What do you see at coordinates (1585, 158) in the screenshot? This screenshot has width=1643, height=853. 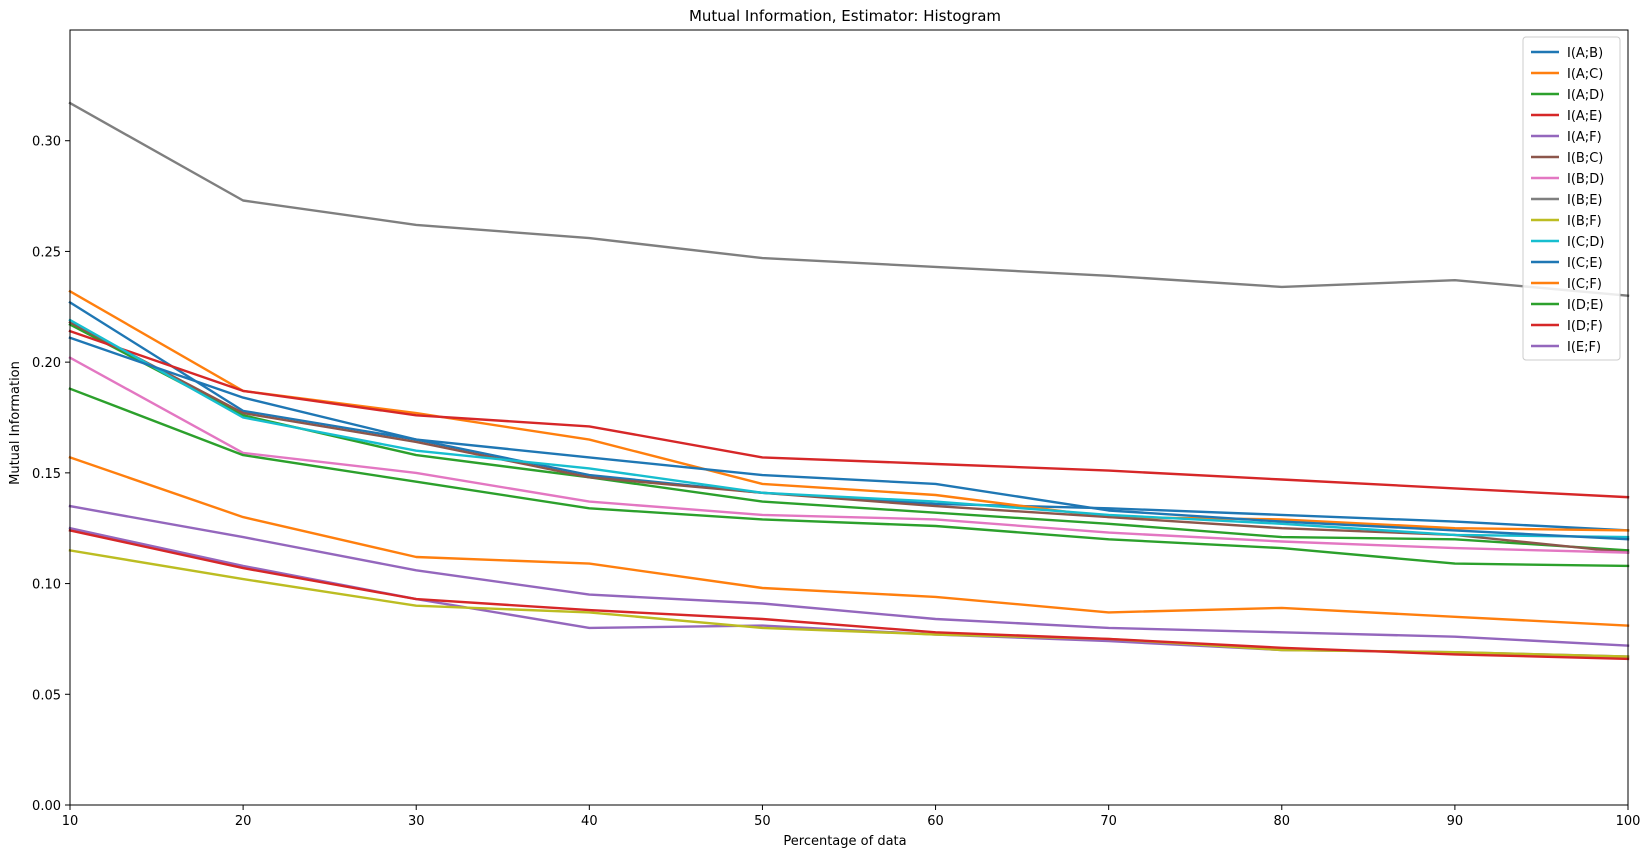 I see `legend-label: I(B;C)` at bounding box center [1585, 158].